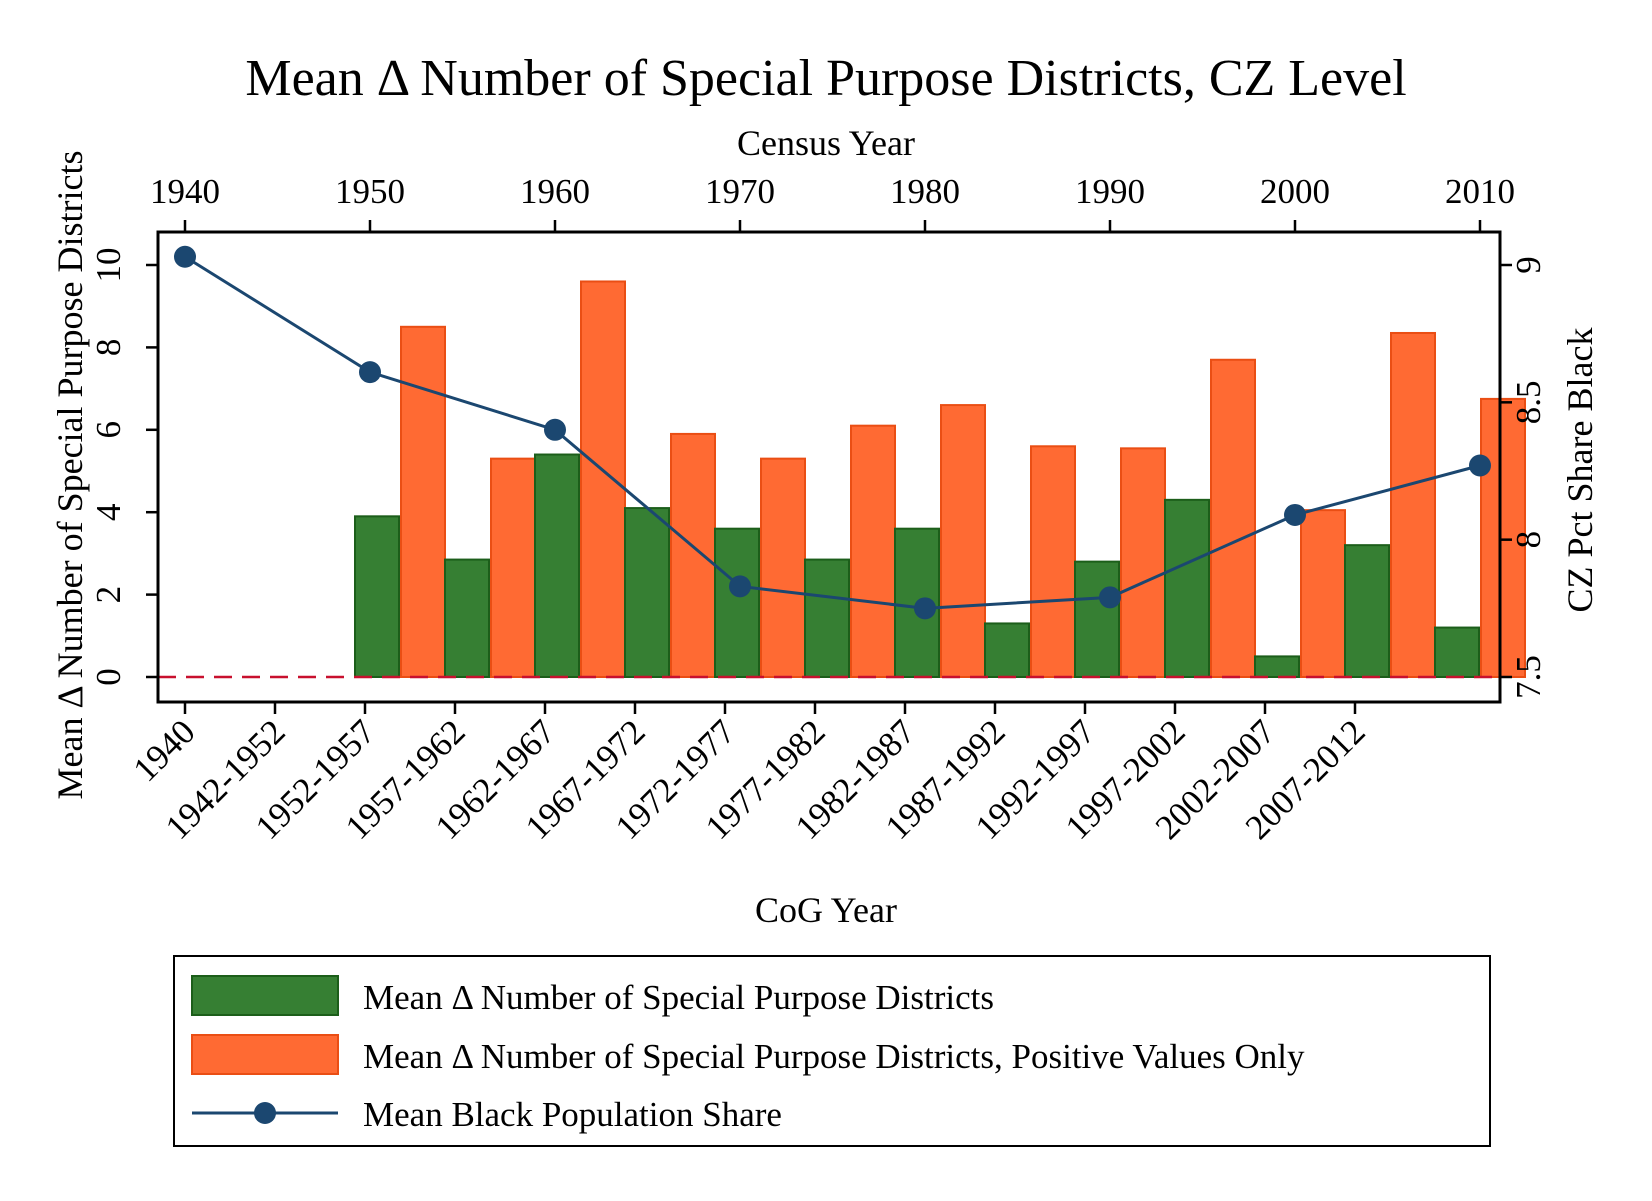  Describe the element at coordinates (1480, 191) in the screenshot. I see `top-x-tick-label-2010: 2010` at that location.